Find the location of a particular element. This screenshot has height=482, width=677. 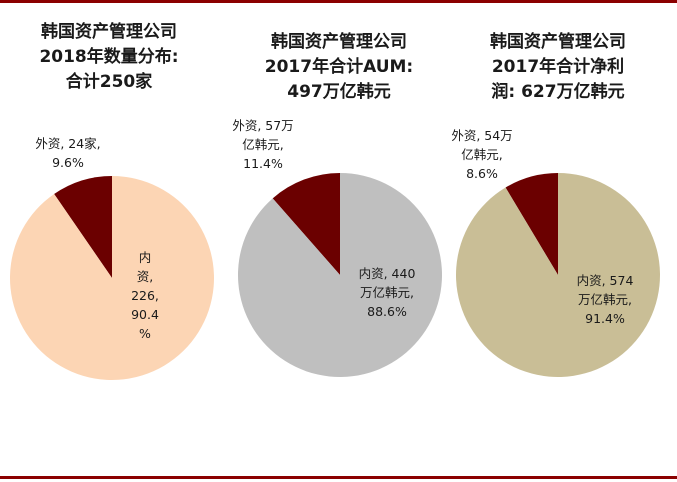

chart-2-label-line: 亿韩元, is located at coordinates (262, 144).